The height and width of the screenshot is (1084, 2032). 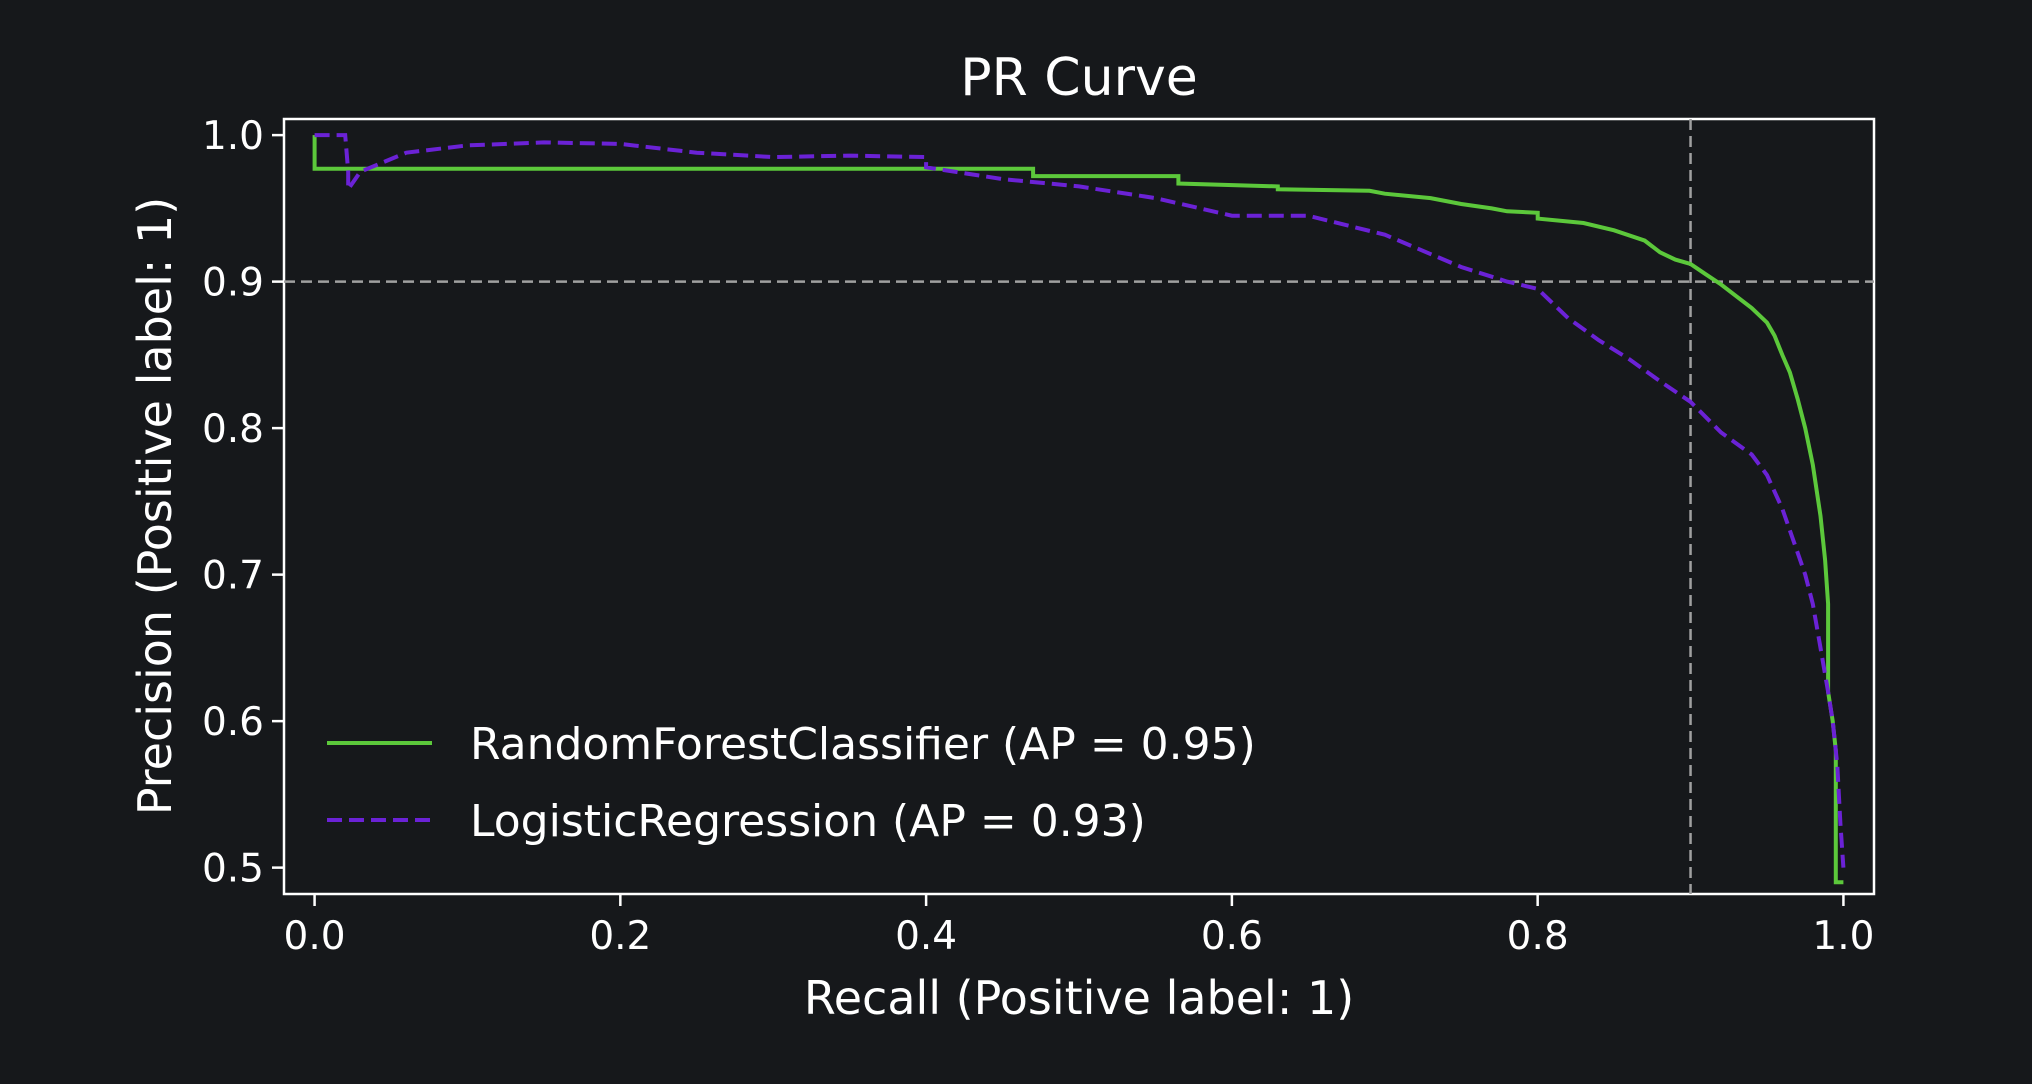 I want to click on y-tick-label: 0.8, so click(x=233, y=429).